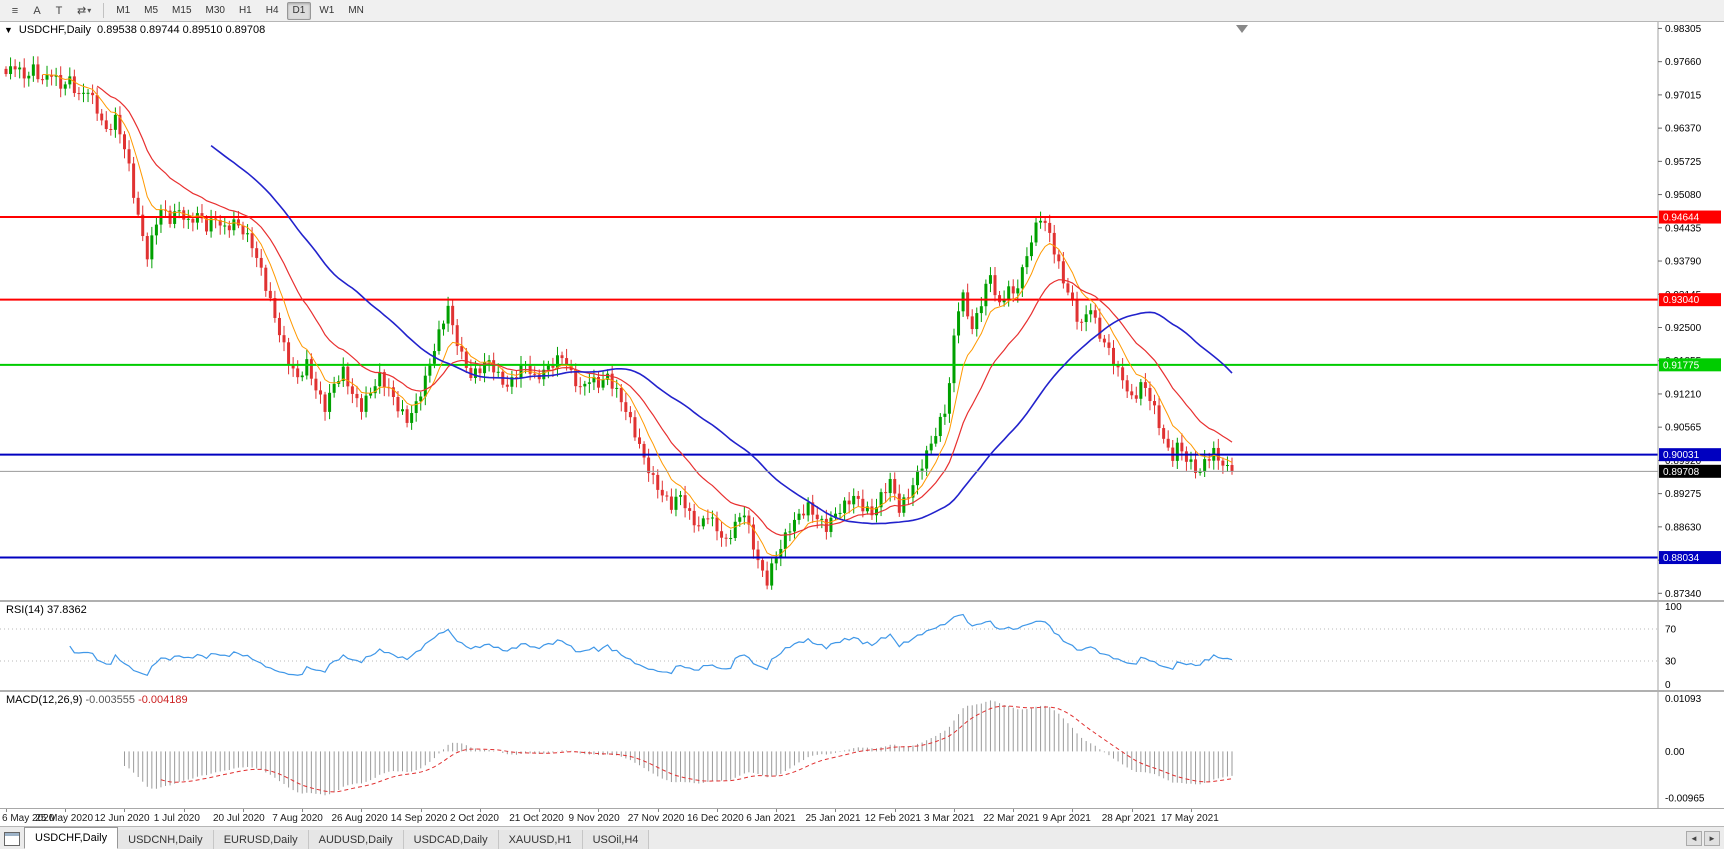  Describe the element at coordinates (1712, 838) in the screenshot. I see `tab-scroll-right-button: ►` at that location.